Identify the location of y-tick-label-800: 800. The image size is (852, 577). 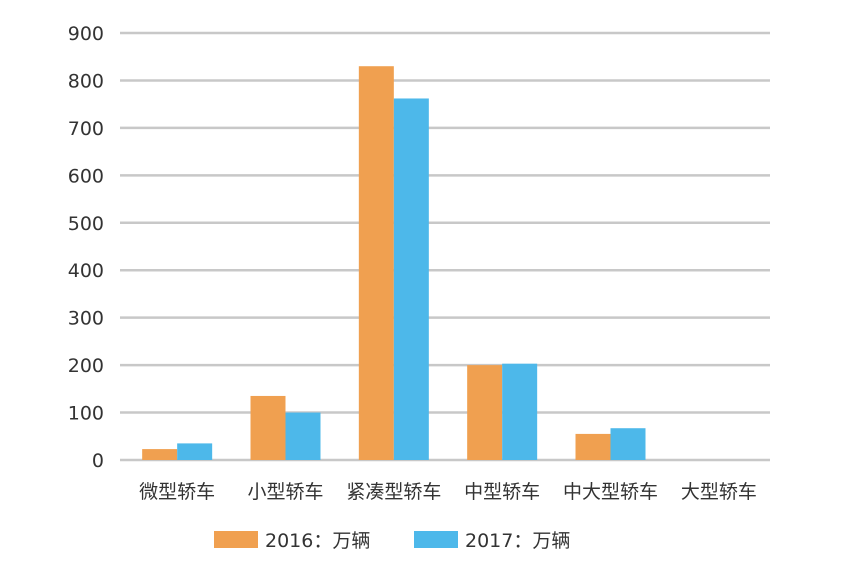
(86, 81).